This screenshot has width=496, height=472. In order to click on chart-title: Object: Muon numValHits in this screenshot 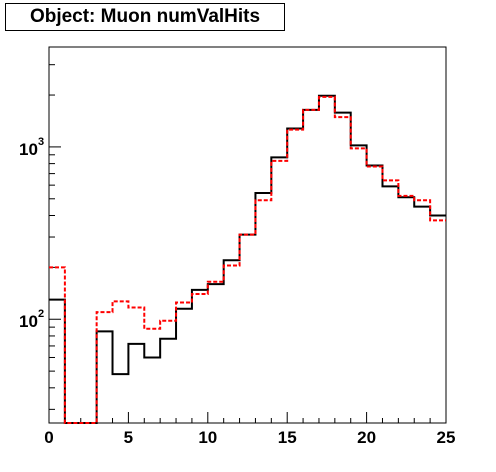, I will do `click(145, 16)`.